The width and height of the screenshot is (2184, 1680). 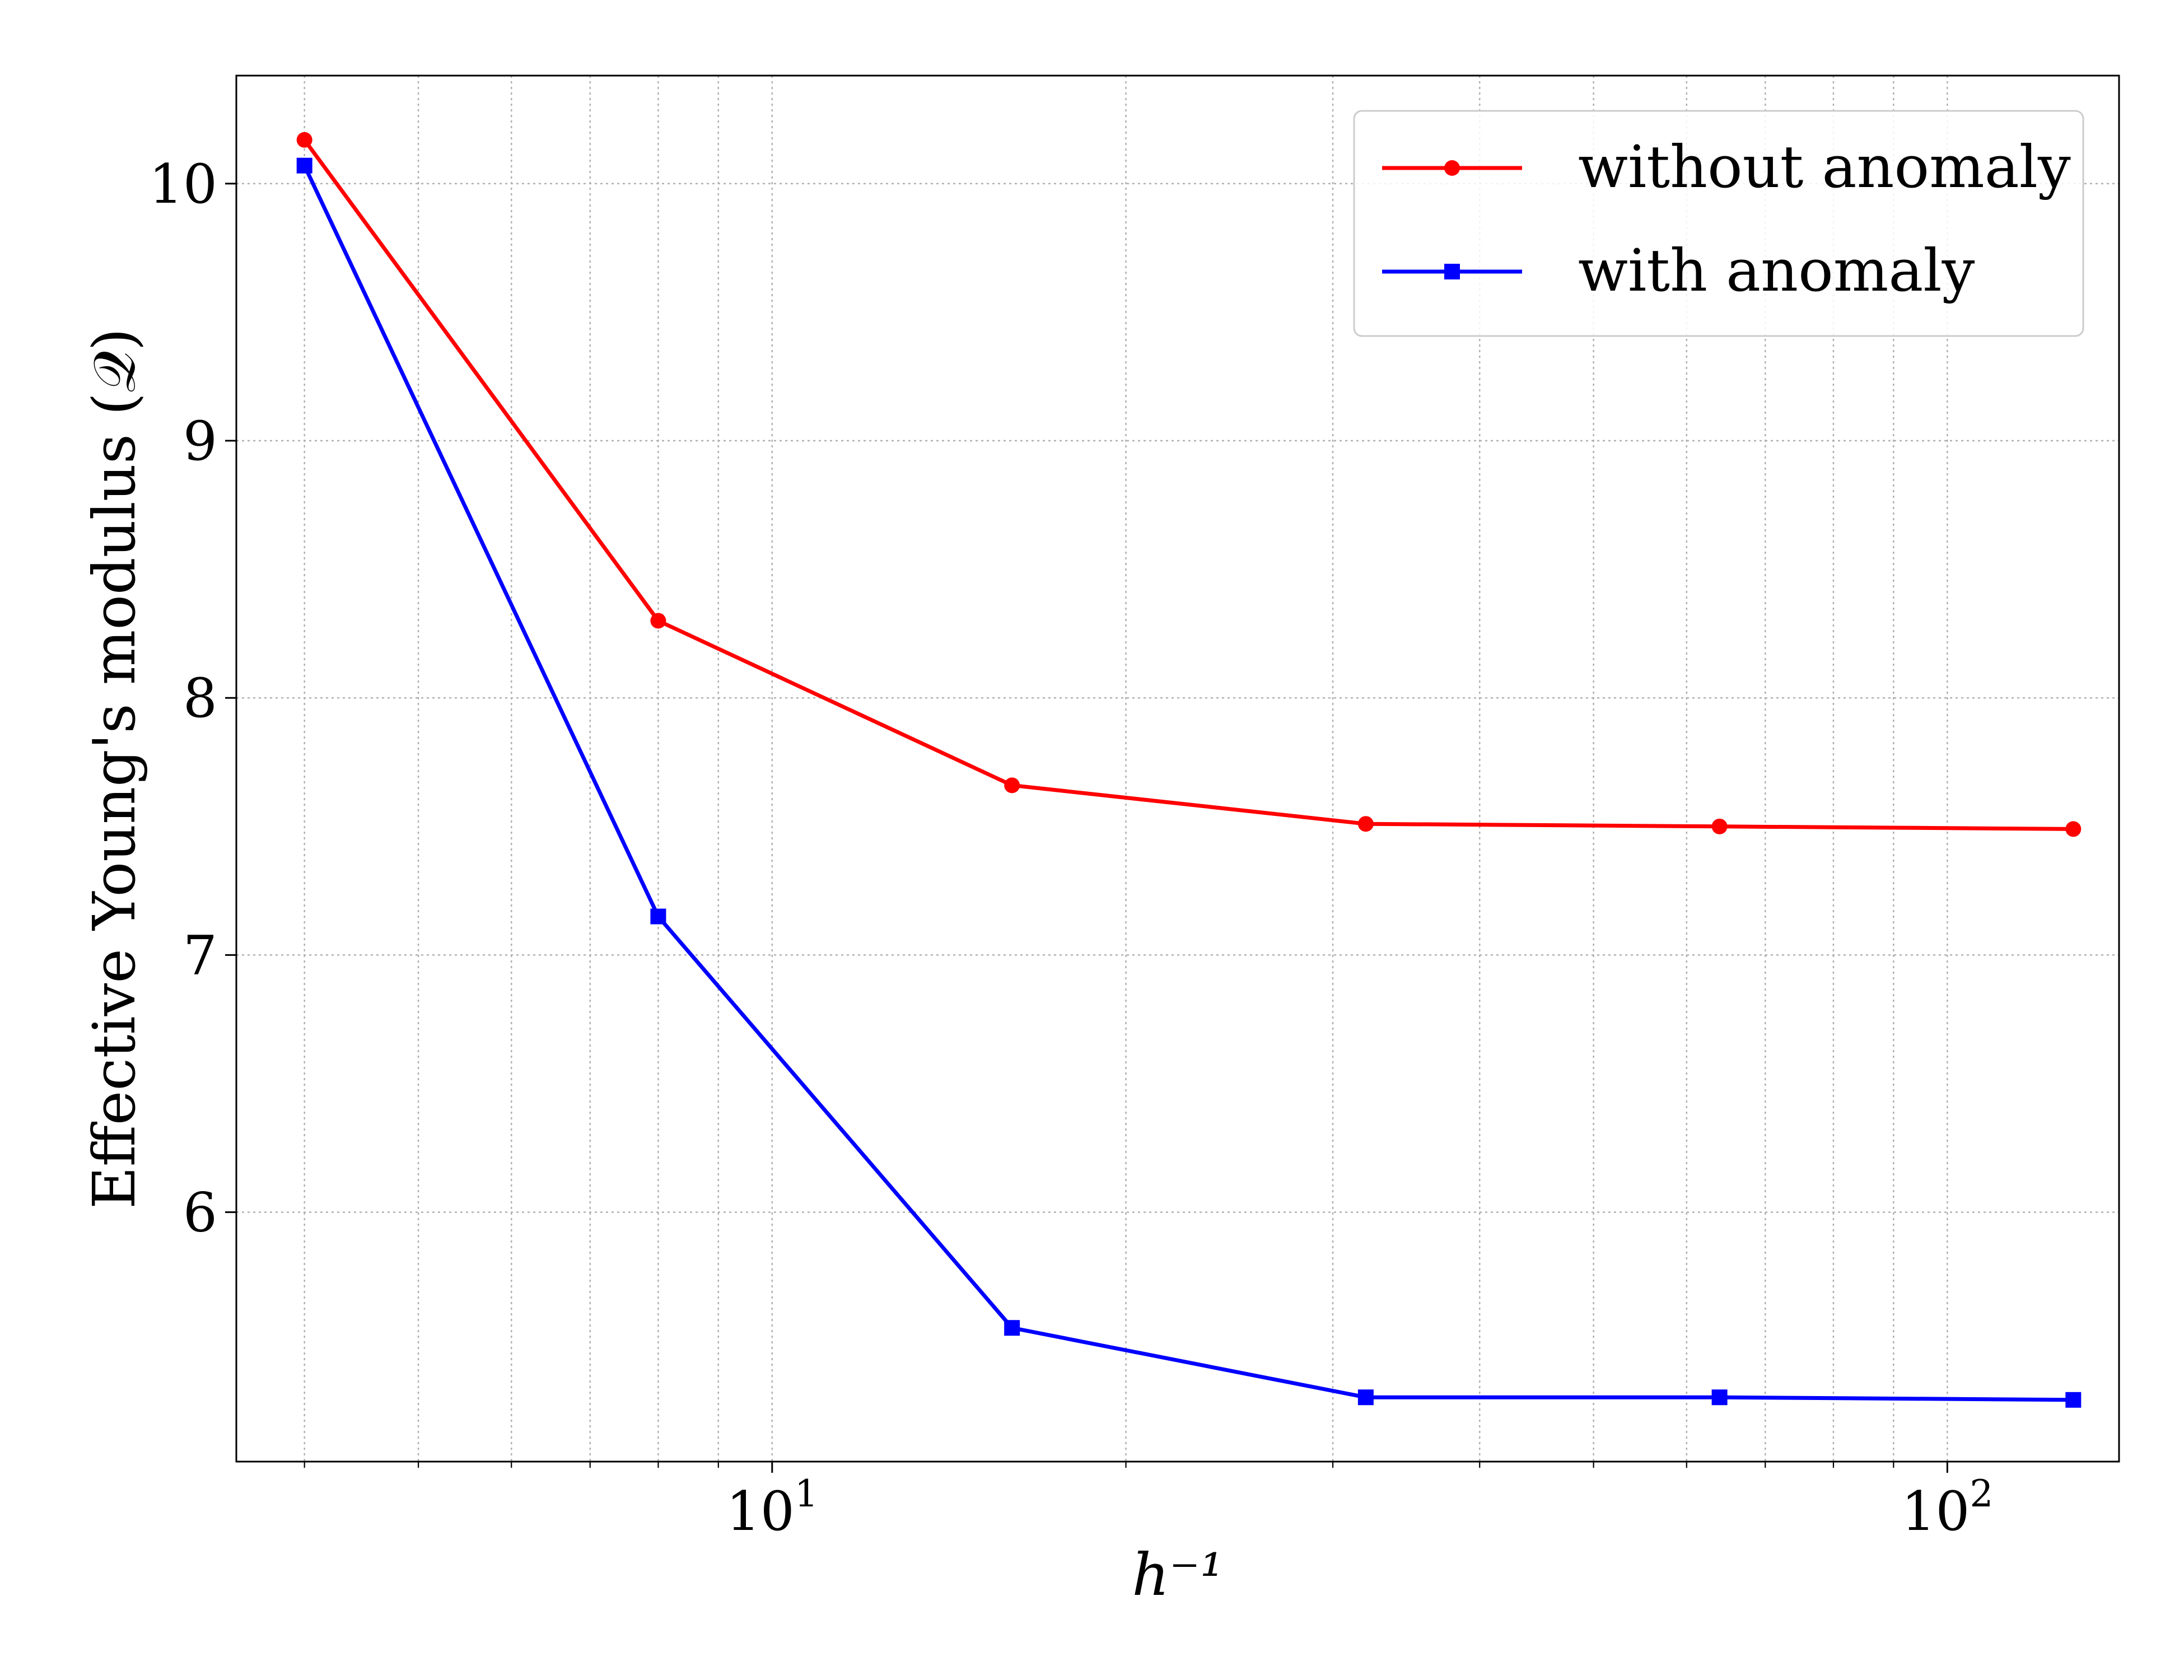 What do you see at coordinates (114, 769) in the screenshot?
I see `y-axis-label: Effective Young's modulus (𝒬)` at bounding box center [114, 769].